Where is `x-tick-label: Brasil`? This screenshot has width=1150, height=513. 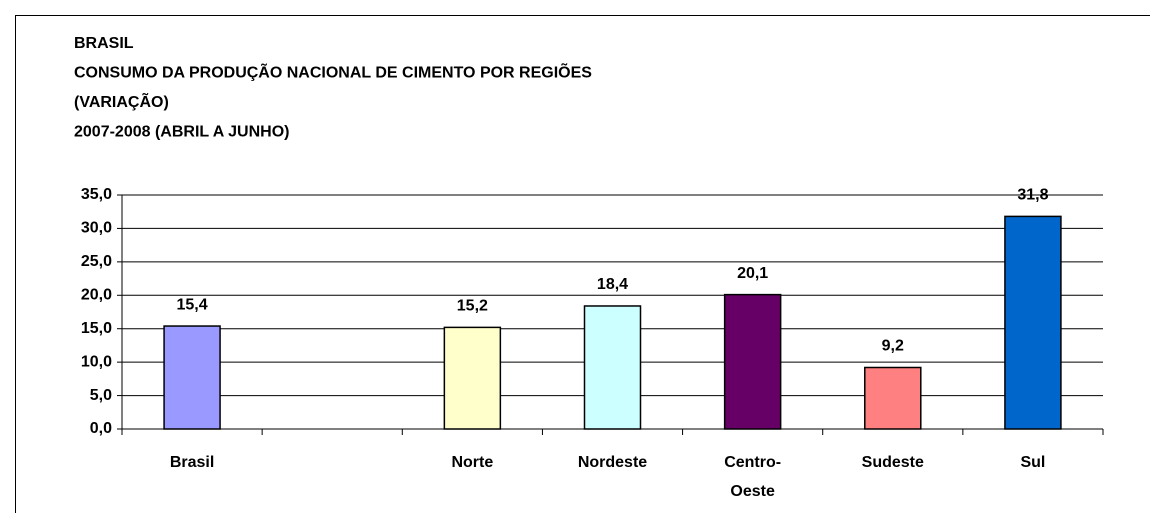
x-tick-label: Brasil is located at coordinates (192, 462).